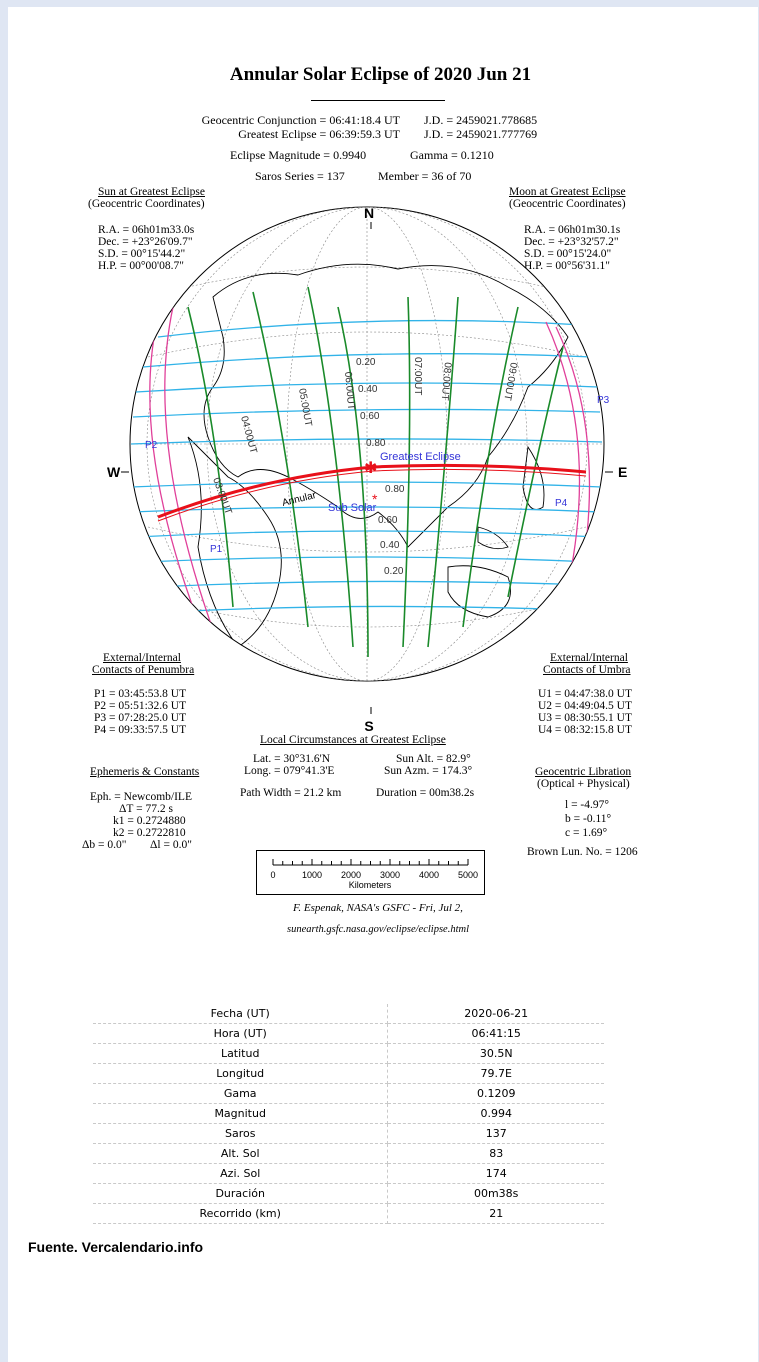  What do you see at coordinates (585, 730) in the screenshot?
I see `umbra-u4: U4 = 08:32:15.8 UT` at bounding box center [585, 730].